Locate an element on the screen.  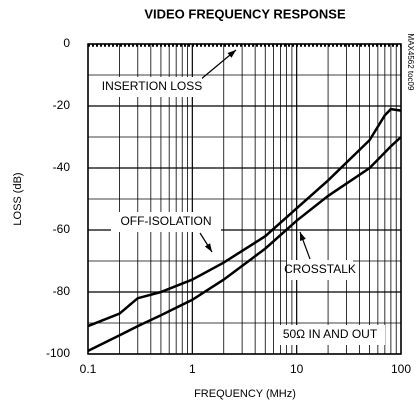
annotation: 50Ω IN AND OUT is located at coordinates (330, 334).